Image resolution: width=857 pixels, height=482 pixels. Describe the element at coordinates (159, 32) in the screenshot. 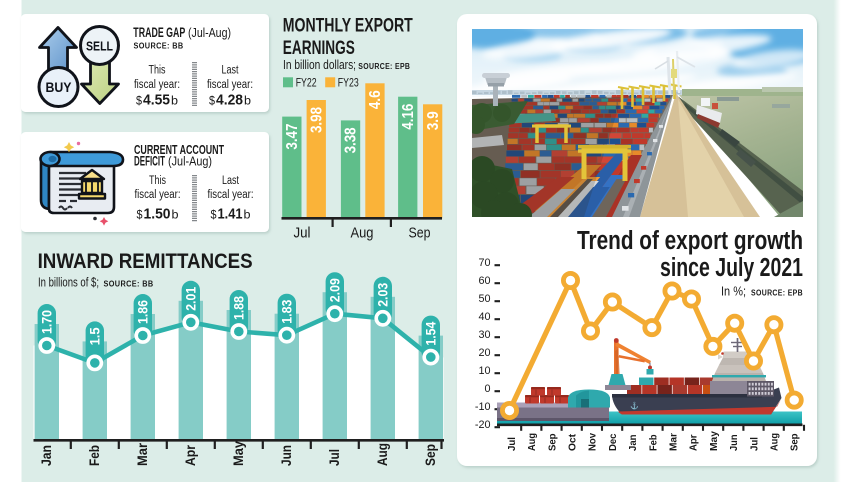

I see `svg-text: TRADE GAP` at that location.